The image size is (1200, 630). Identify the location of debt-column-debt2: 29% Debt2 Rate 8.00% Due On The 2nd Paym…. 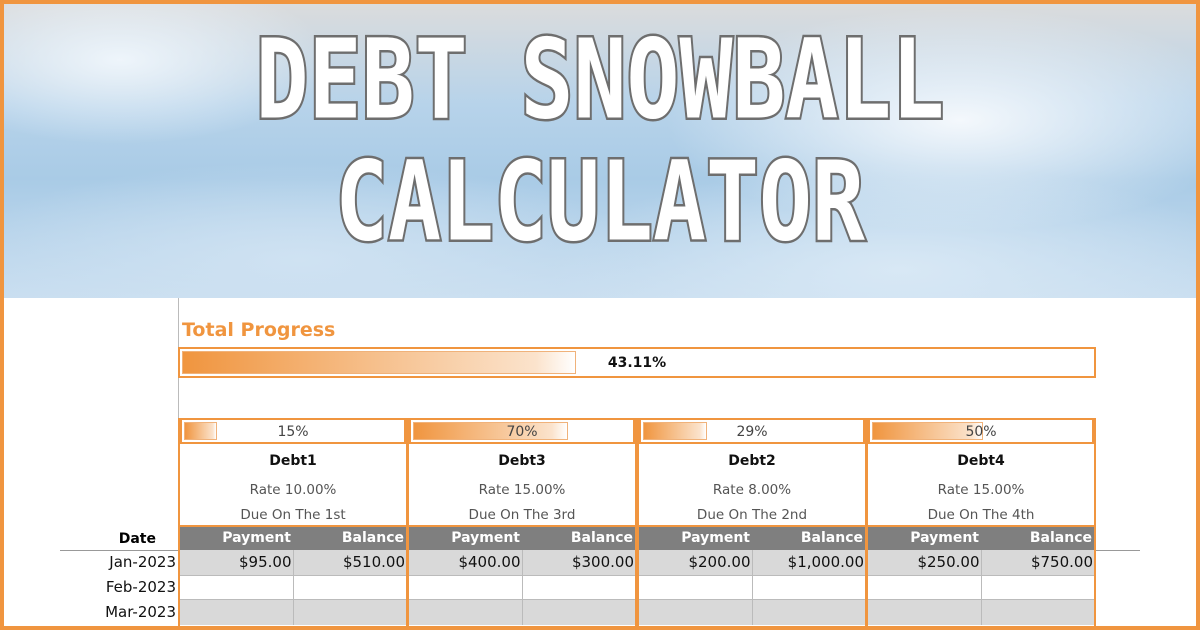
(752, 522).